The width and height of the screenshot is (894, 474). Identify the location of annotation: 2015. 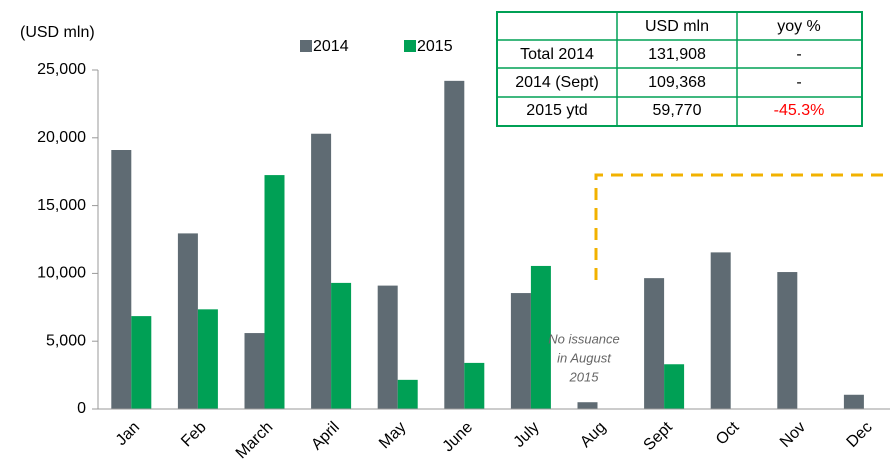
(584, 376).